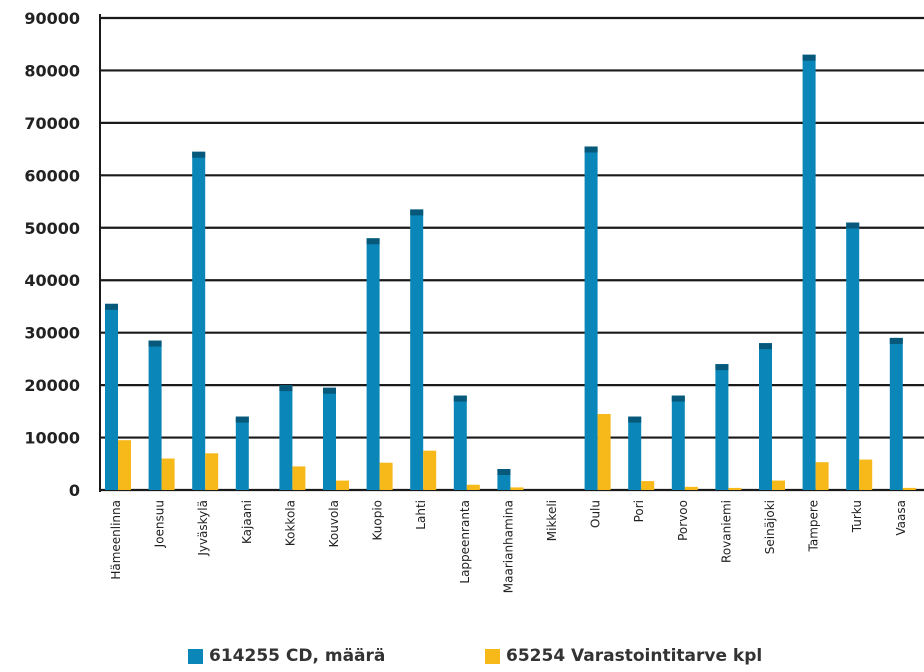  I want to click on legend-label-series-2: 65254 Varastointitarve kpl, so click(634, 656).